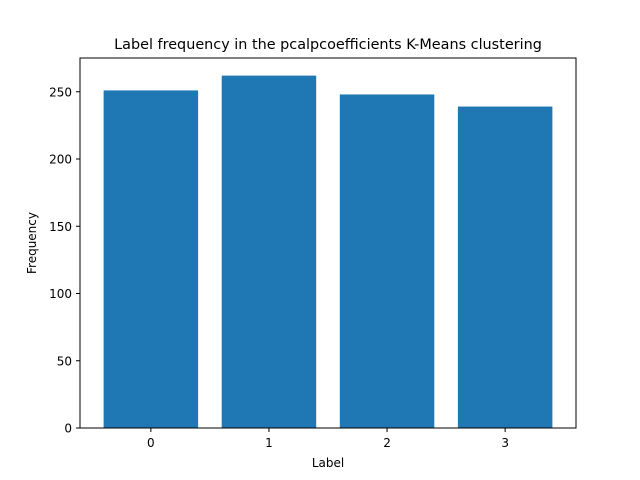 This screenshot has height=480, width=640. What do you see at coordinates (60, 160) in the screenshot?
I see `y-tick-label: 200` at bounding box center [60, 160].